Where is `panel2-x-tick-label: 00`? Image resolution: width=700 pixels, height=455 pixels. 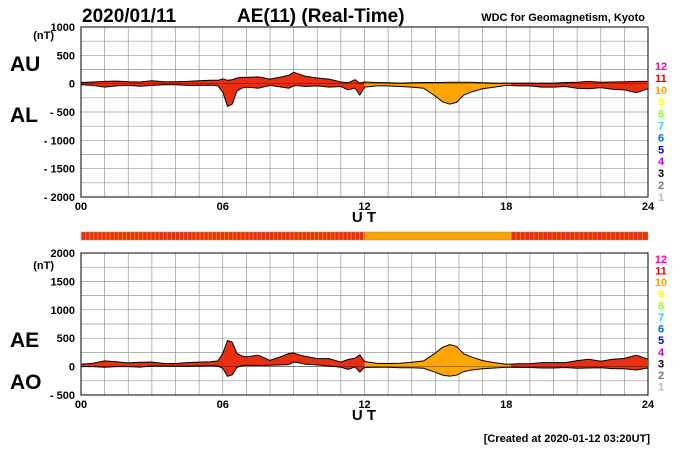
panel2-x-tick-label: 00 is located at coordinates (81, 405).